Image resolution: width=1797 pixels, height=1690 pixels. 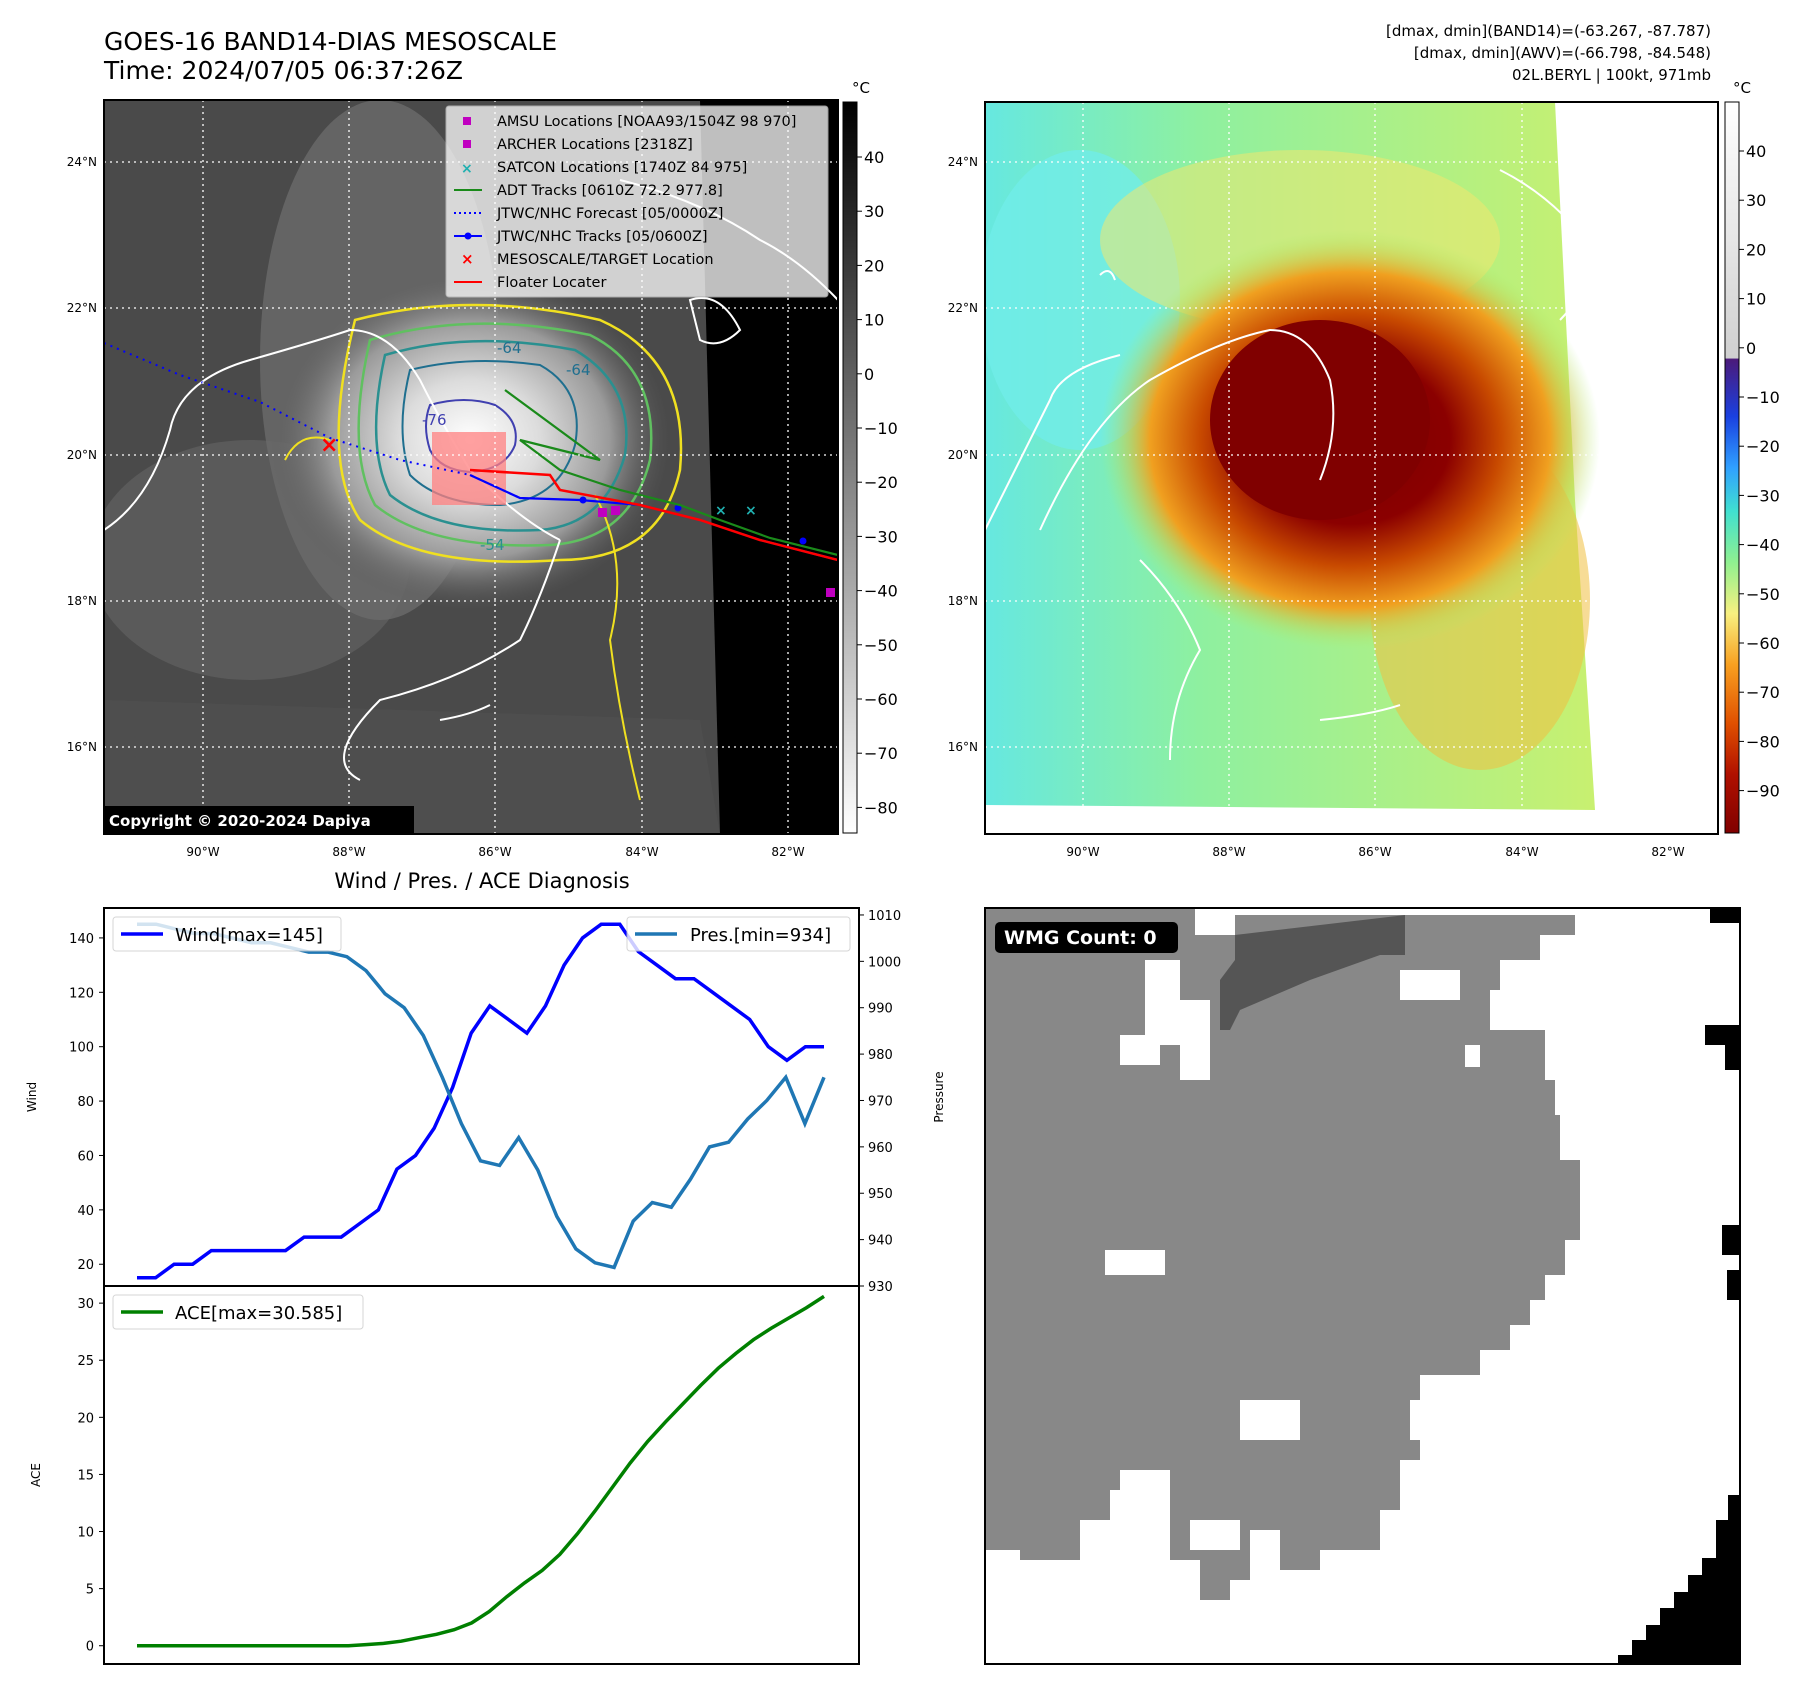 I want to click on pressure-tick-label: 990, so click(x=880, y=1009).